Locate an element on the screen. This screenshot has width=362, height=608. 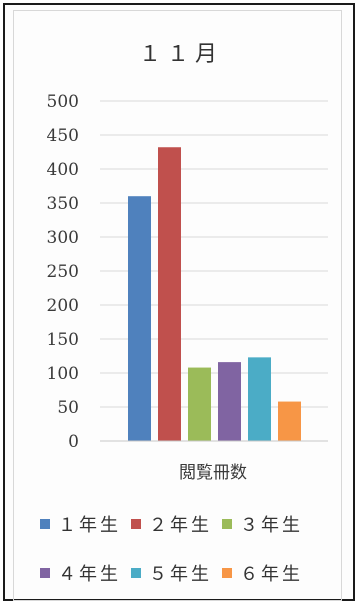
y-tick-label: 50 is located at coordinates (68, 408).